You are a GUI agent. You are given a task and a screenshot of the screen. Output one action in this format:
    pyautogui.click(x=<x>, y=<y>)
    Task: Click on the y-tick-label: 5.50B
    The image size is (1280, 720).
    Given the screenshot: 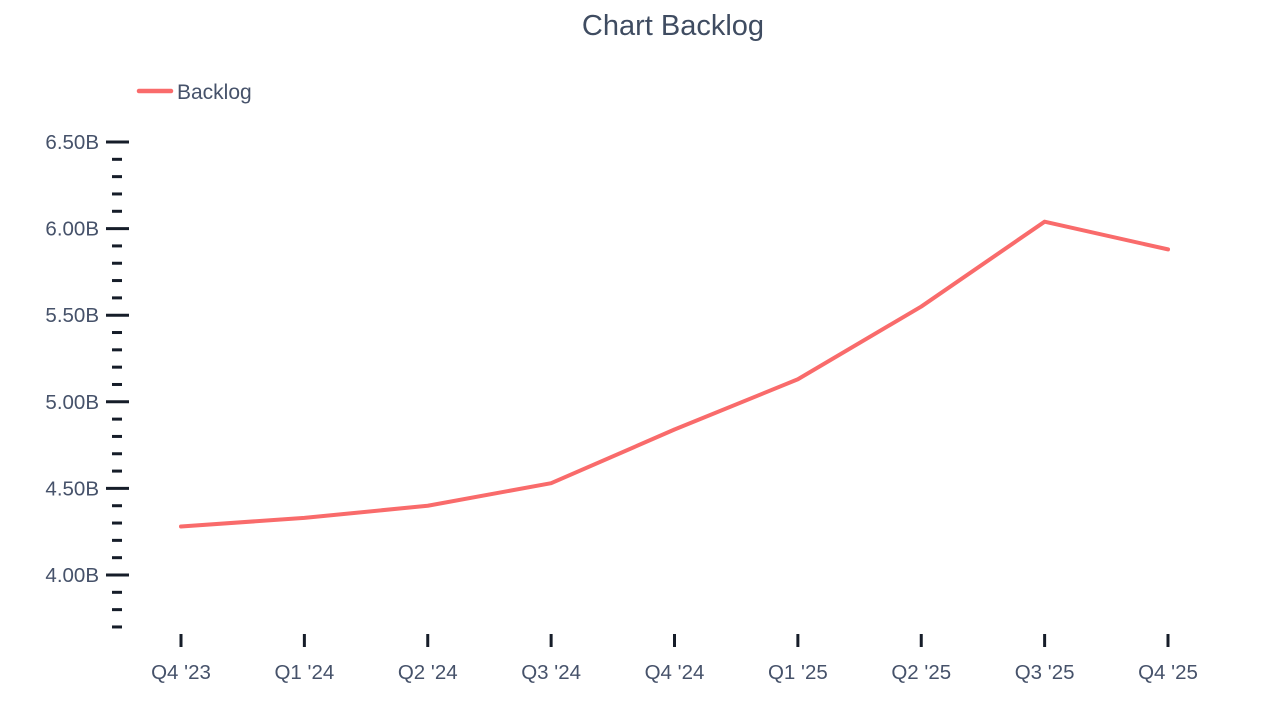 What is the action you would take?
    pyautogui.click(x=72, y=315)
    